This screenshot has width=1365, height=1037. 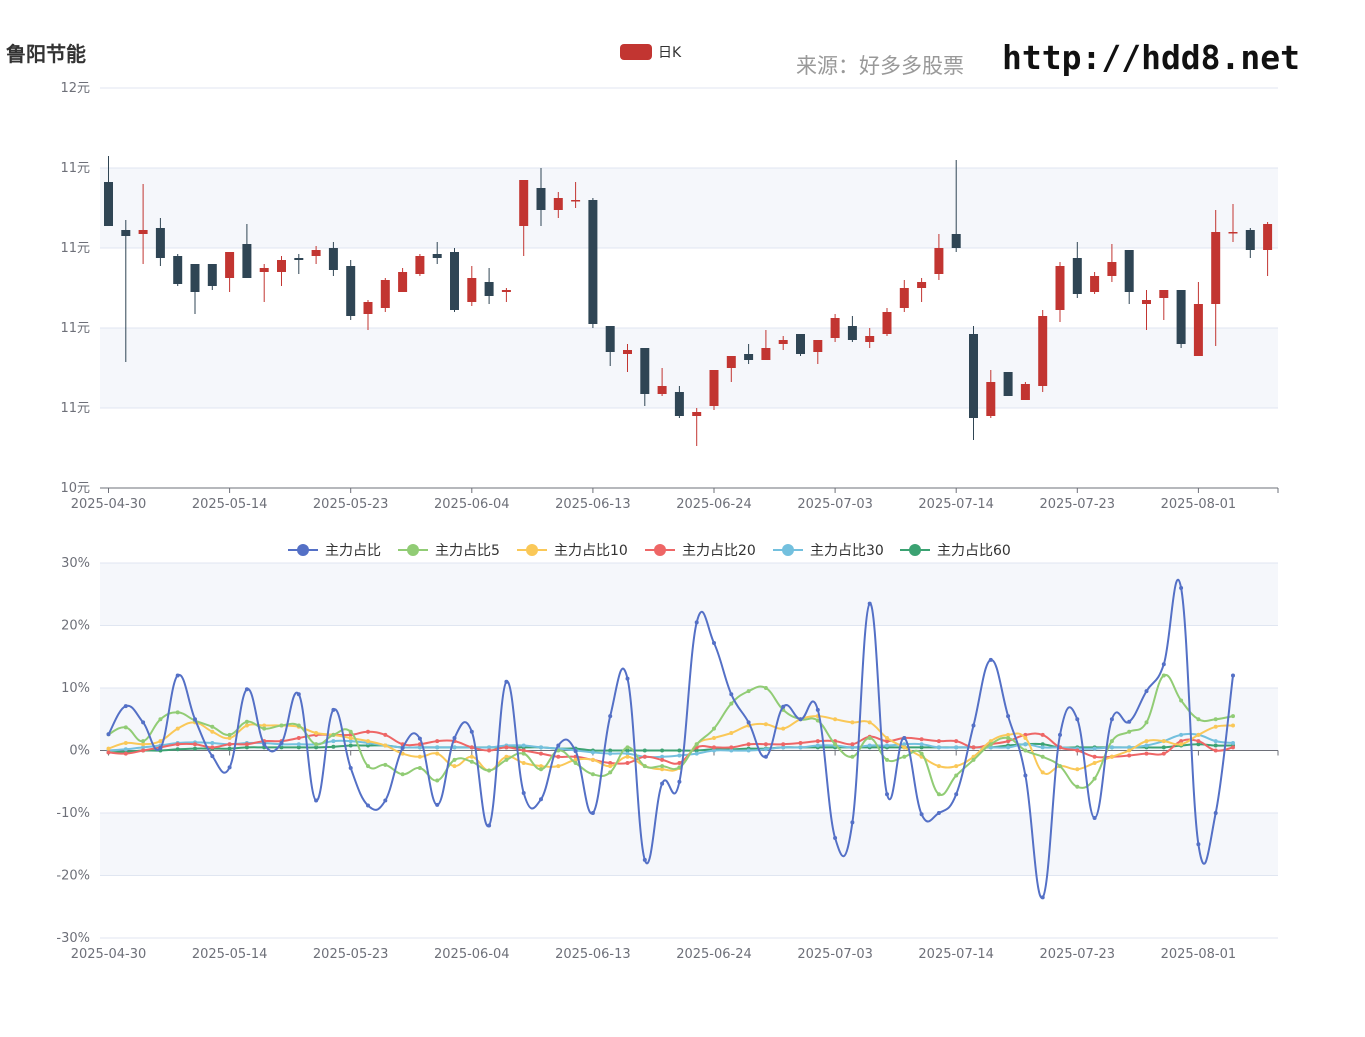 I want to click on y-tick-label: 10元, so click(x=75, y=488).